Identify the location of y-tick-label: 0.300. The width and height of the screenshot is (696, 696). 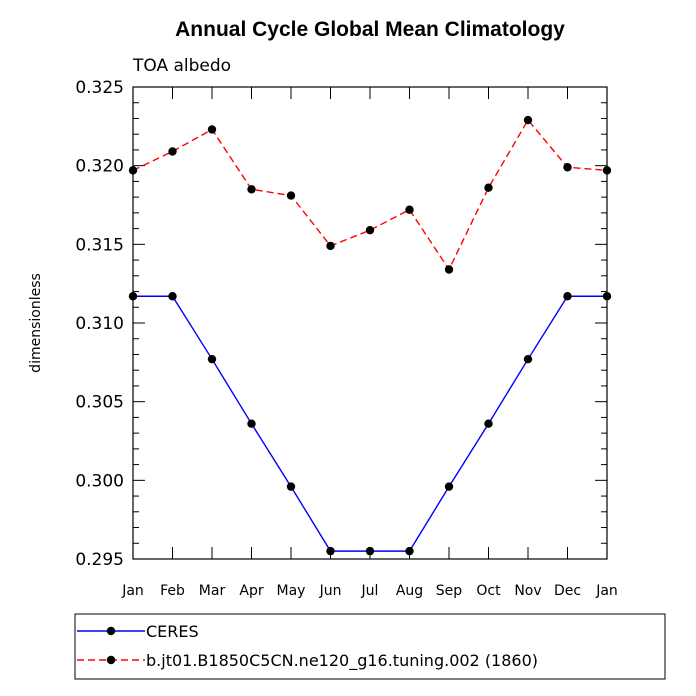
(99, 481).